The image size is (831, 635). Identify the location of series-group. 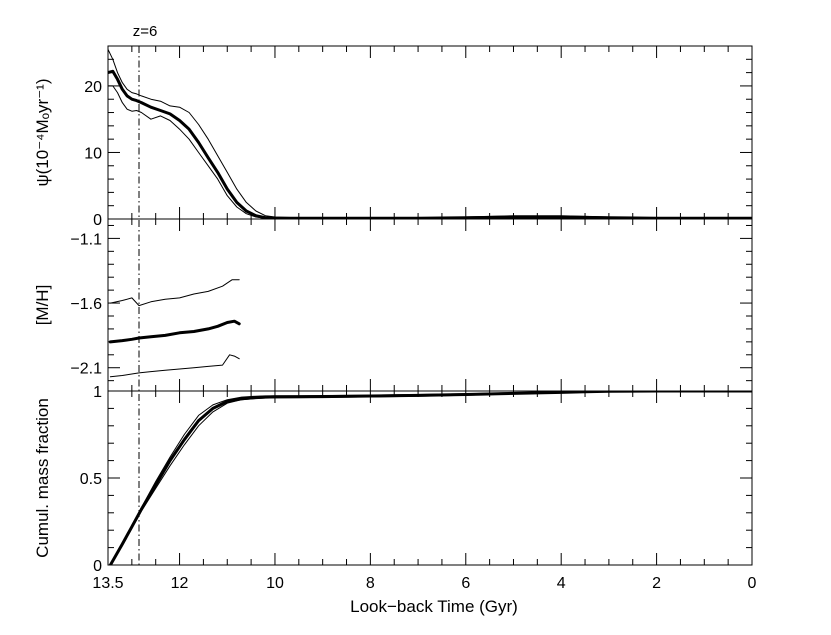
(174, 328).